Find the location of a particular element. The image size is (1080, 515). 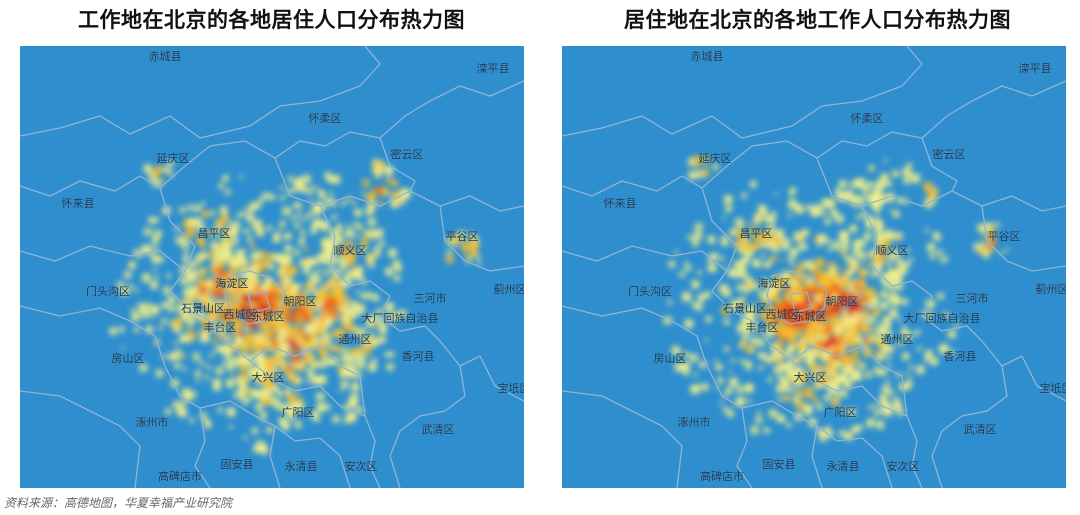

place-label: 怀柔区 is located at coordinates (325, 118).